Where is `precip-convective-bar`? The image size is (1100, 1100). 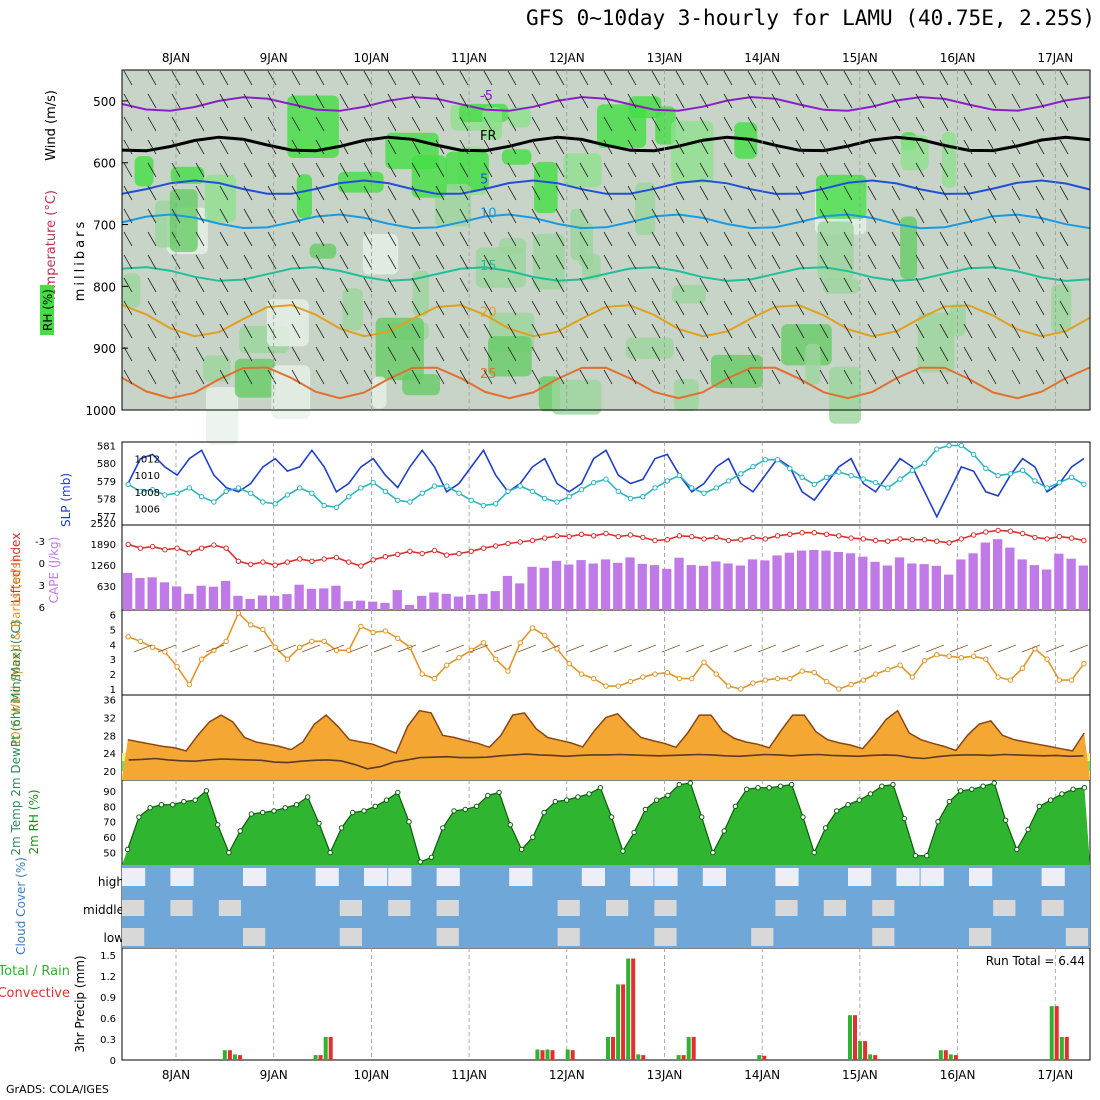
precip-convective-bar is located at coordinates (633, 1009).